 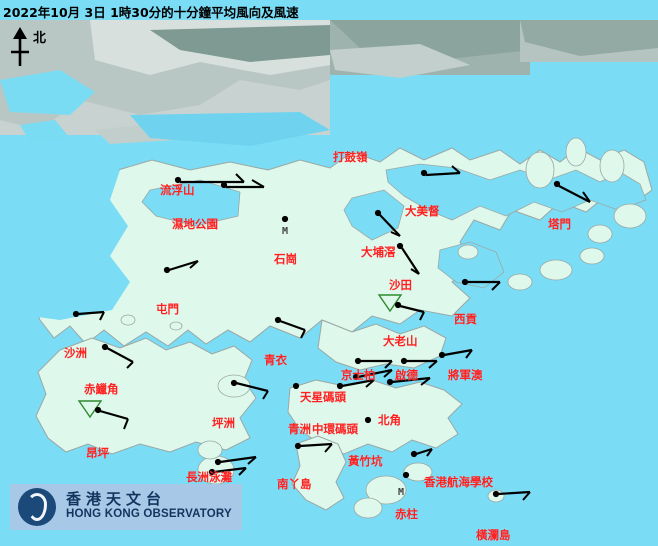 I want to click on station-label-lau-fau-shan: 流浮山, so click(x=177, y=190).